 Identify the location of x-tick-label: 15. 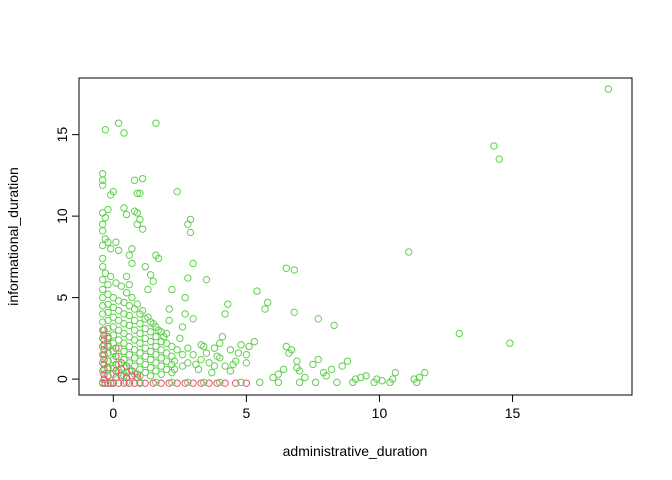
(513, 413).